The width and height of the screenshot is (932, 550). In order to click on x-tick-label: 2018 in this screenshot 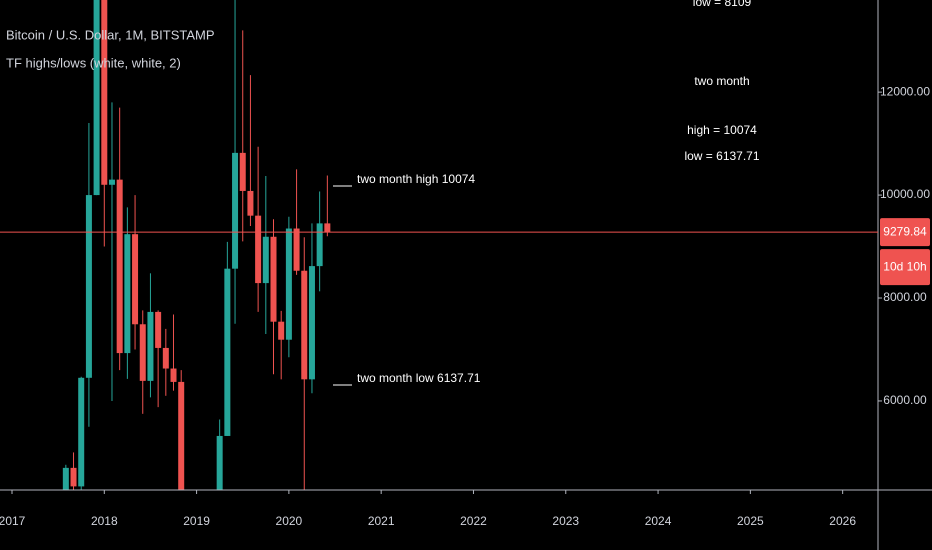, I will do `click(104, 521)`.